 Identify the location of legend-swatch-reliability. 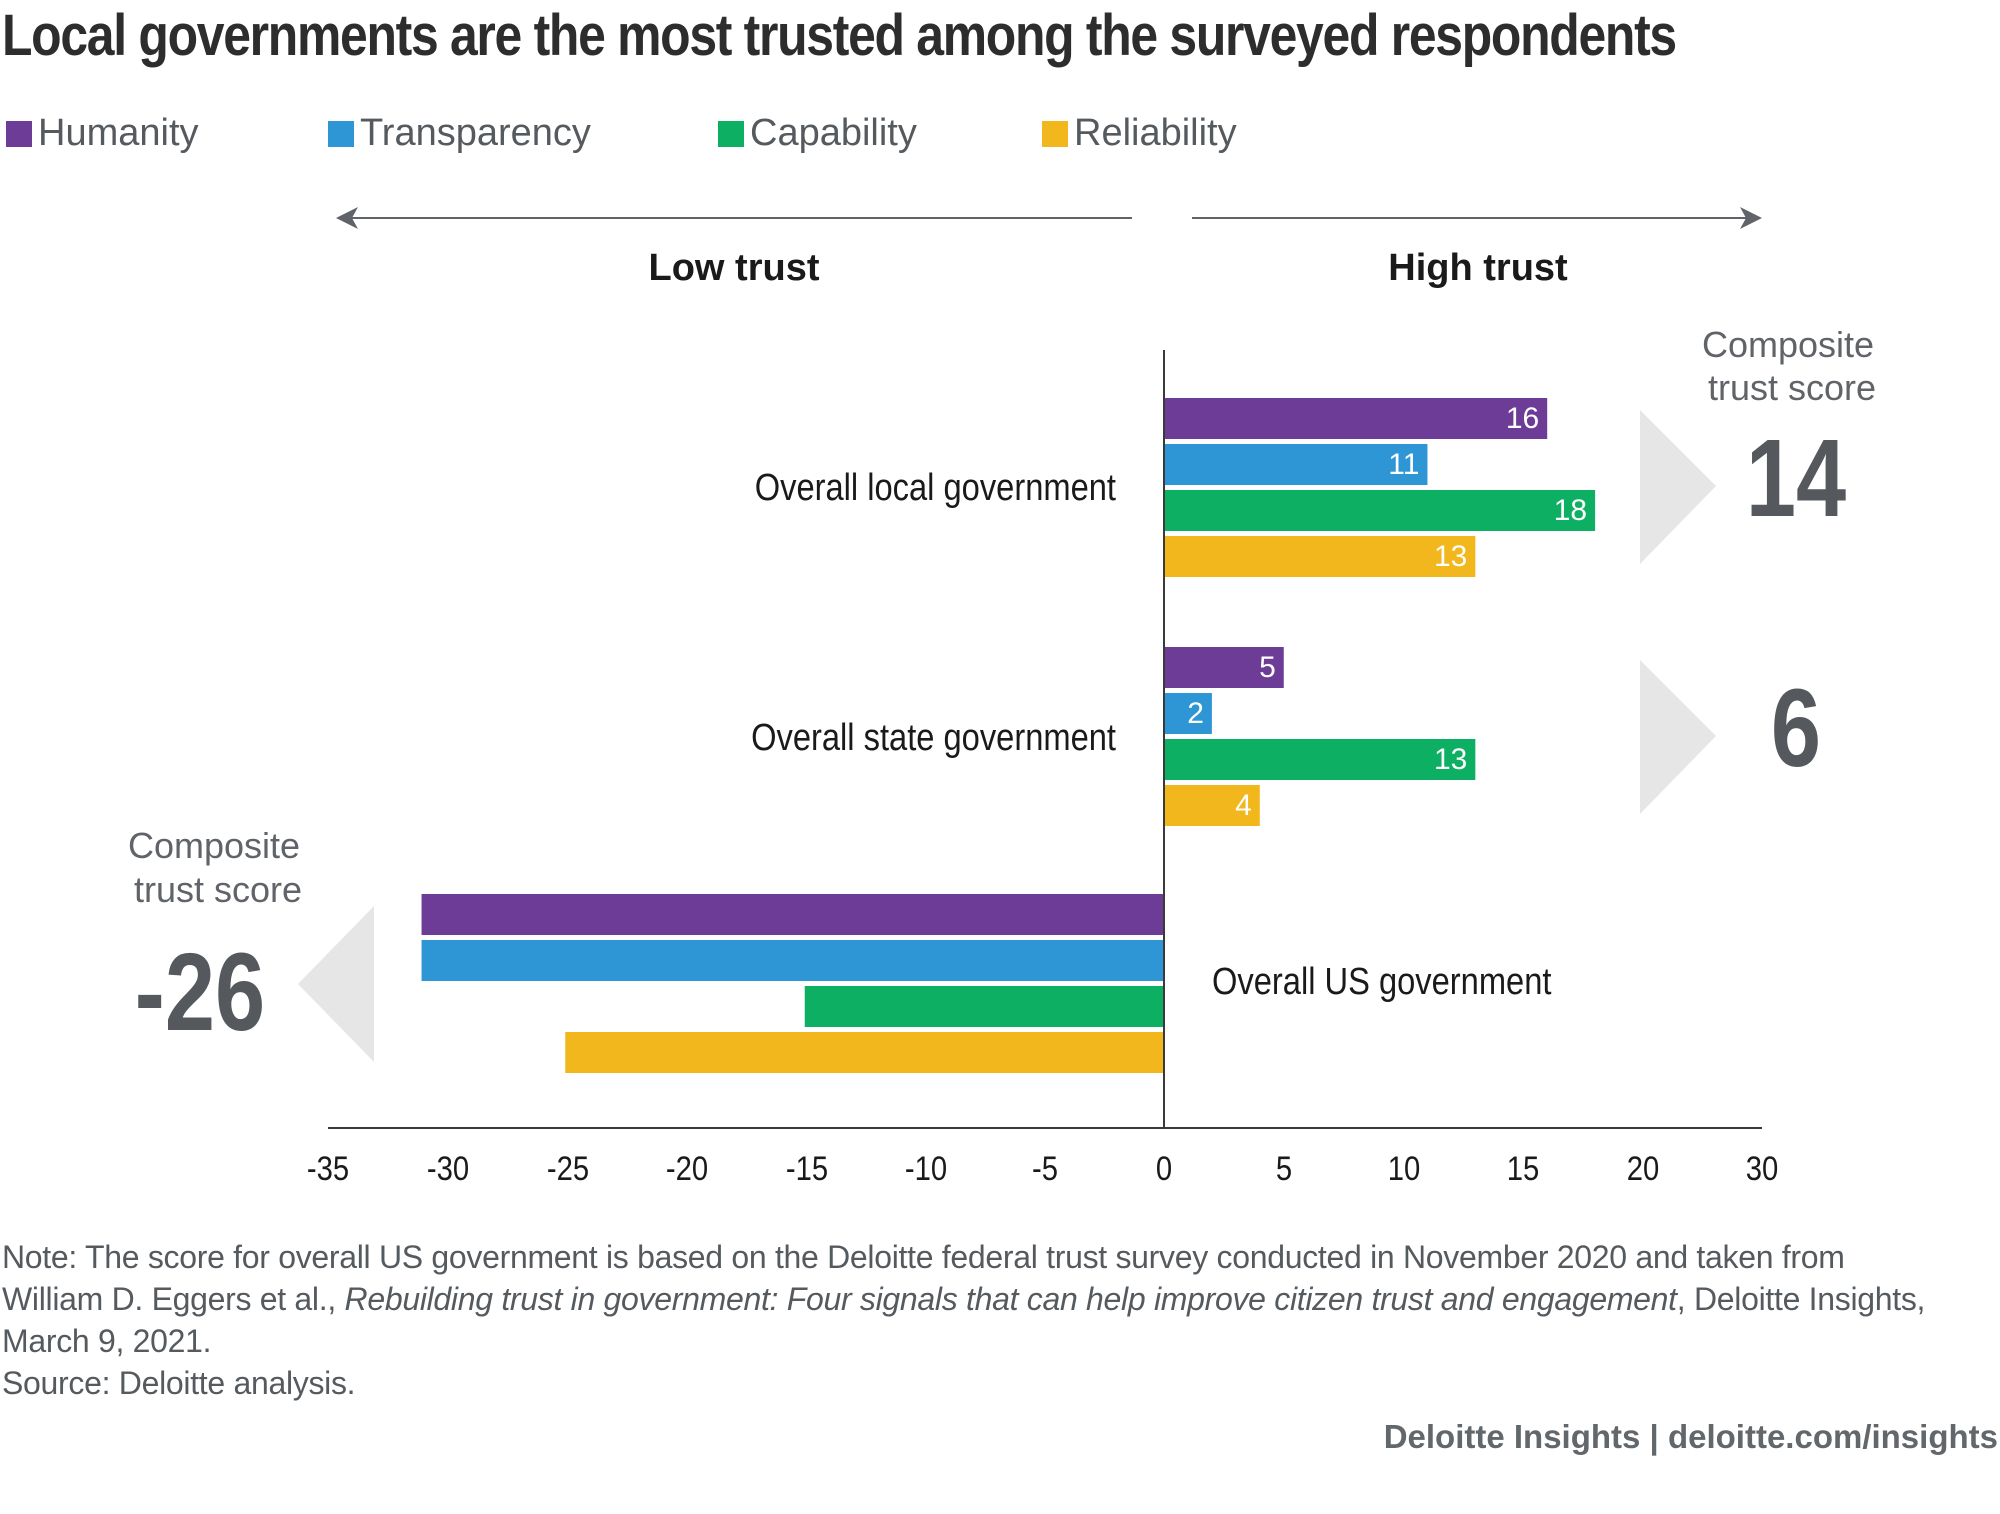
(1055, 133).